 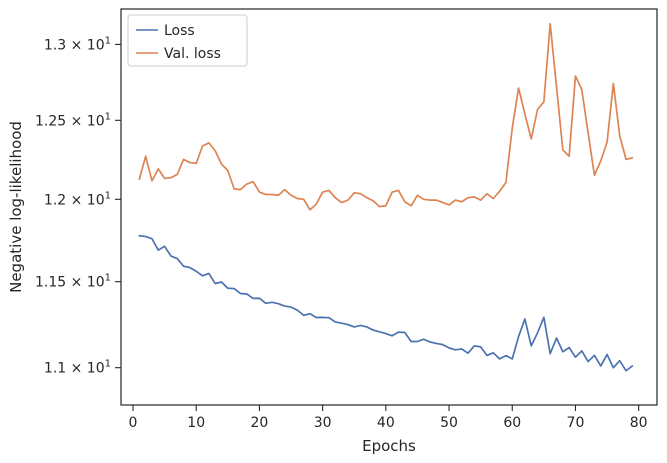 What do you see at coordinates (386, 423) in the screenshot?
I see `x-tick-label: 40` at bounding box center [386, 423].